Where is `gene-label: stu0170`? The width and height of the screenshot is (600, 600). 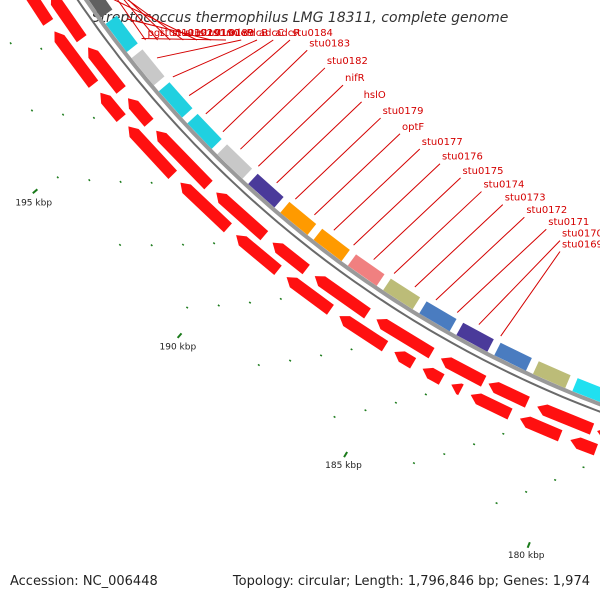 gene-label: stu0170 is located at coordinates (581, 234).